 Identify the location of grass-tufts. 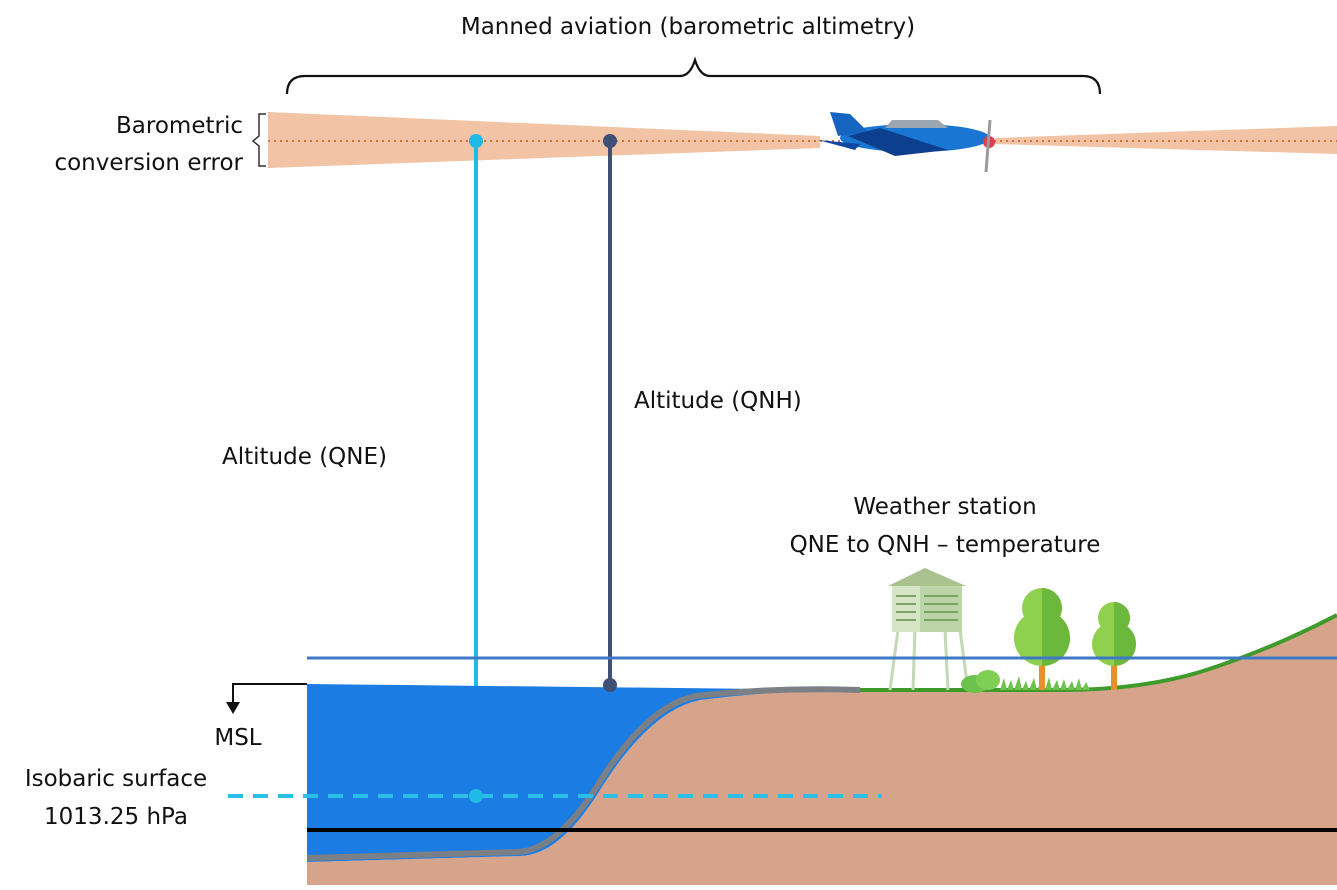
(1045, 683).